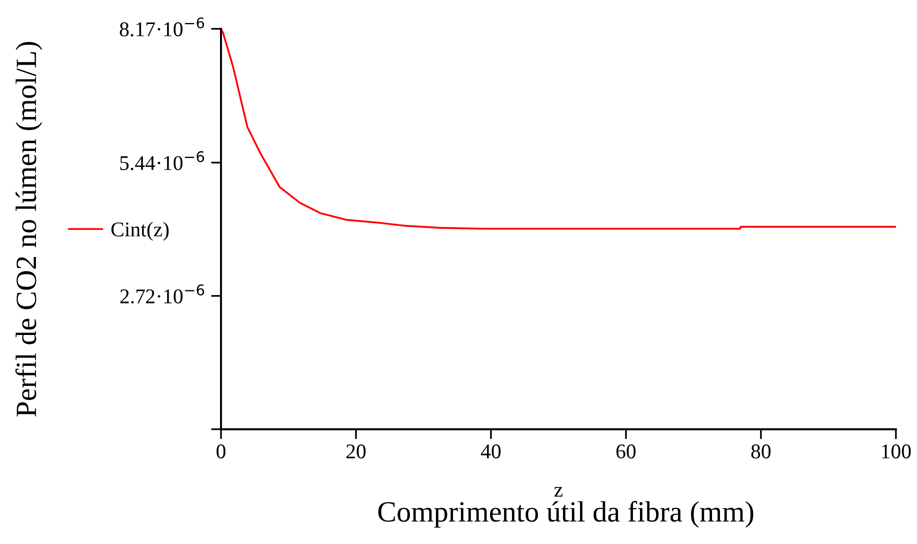  What do you see at coordinates (356, 451) in the screenshot?
I see `x-tick-label: 20` at bounding box center [356, 451].